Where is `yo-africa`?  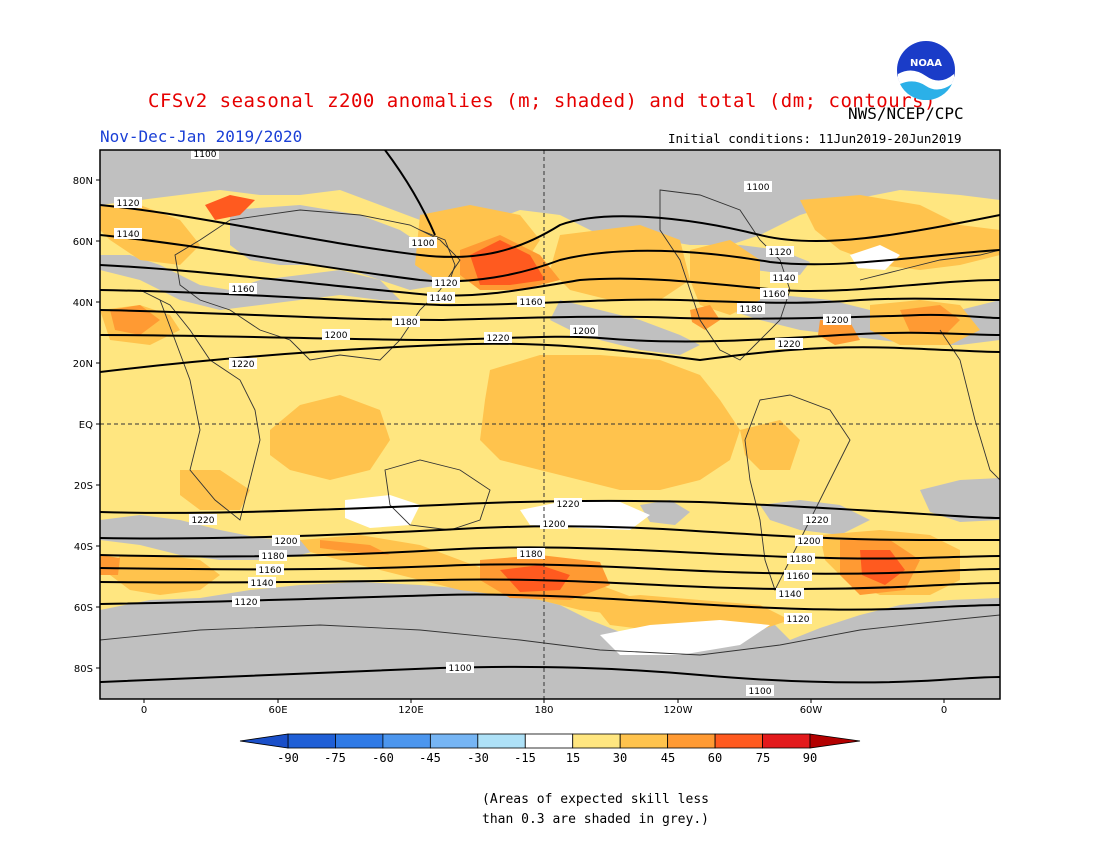
yo-africa is located at coordinates (215, 490).